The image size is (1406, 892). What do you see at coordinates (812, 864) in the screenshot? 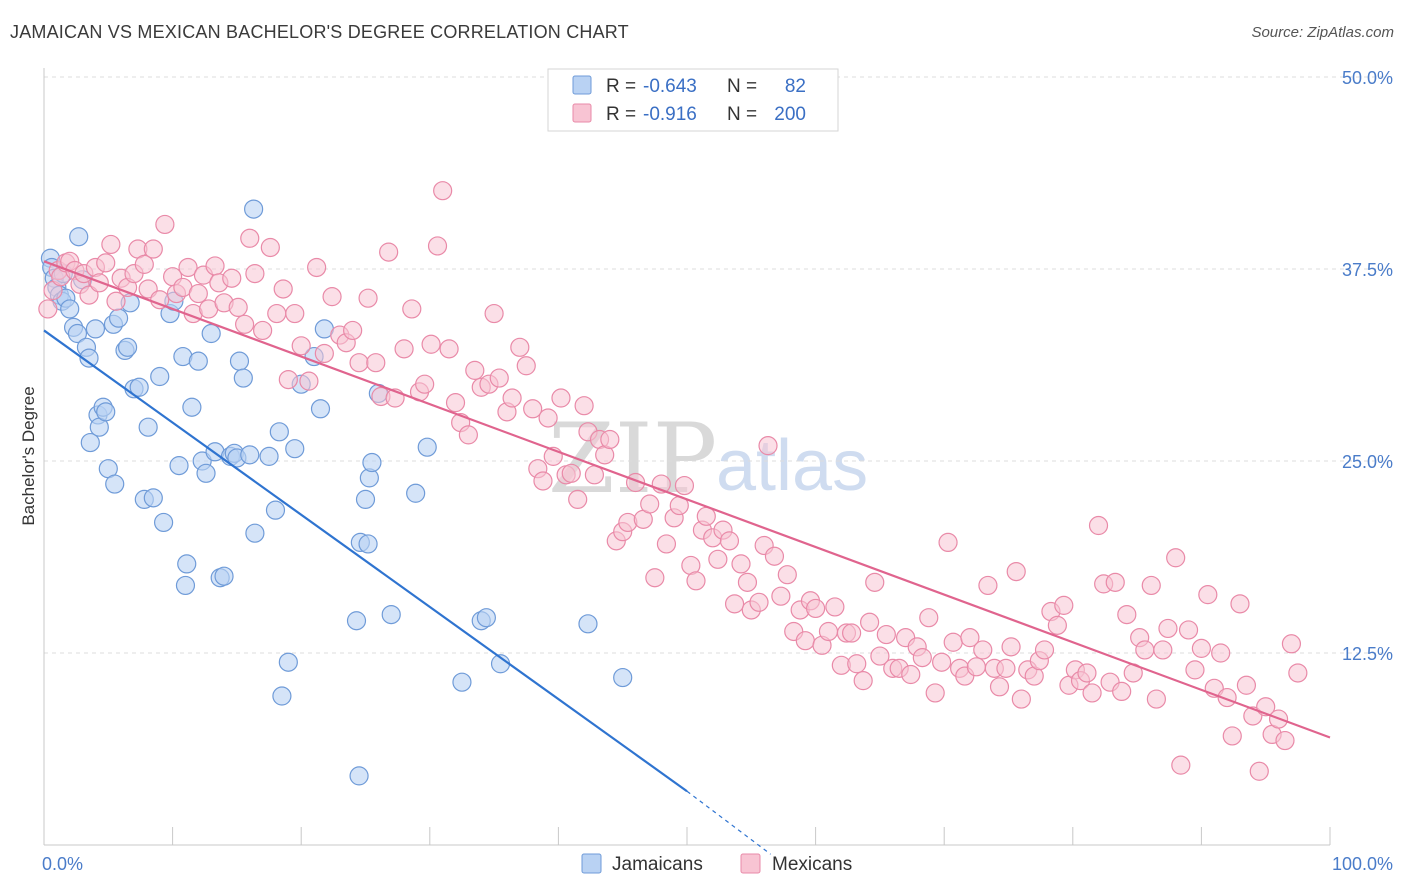
I see `legend-label-mexicans: Mexicans` at bounding box center [812, 864].